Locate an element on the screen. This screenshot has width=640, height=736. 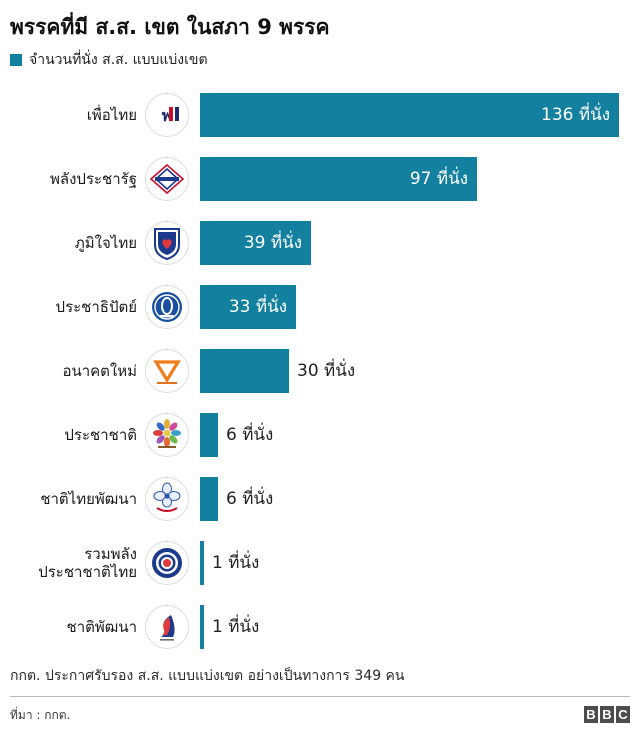
prachachat-logo is located at coordinates (167, 435).